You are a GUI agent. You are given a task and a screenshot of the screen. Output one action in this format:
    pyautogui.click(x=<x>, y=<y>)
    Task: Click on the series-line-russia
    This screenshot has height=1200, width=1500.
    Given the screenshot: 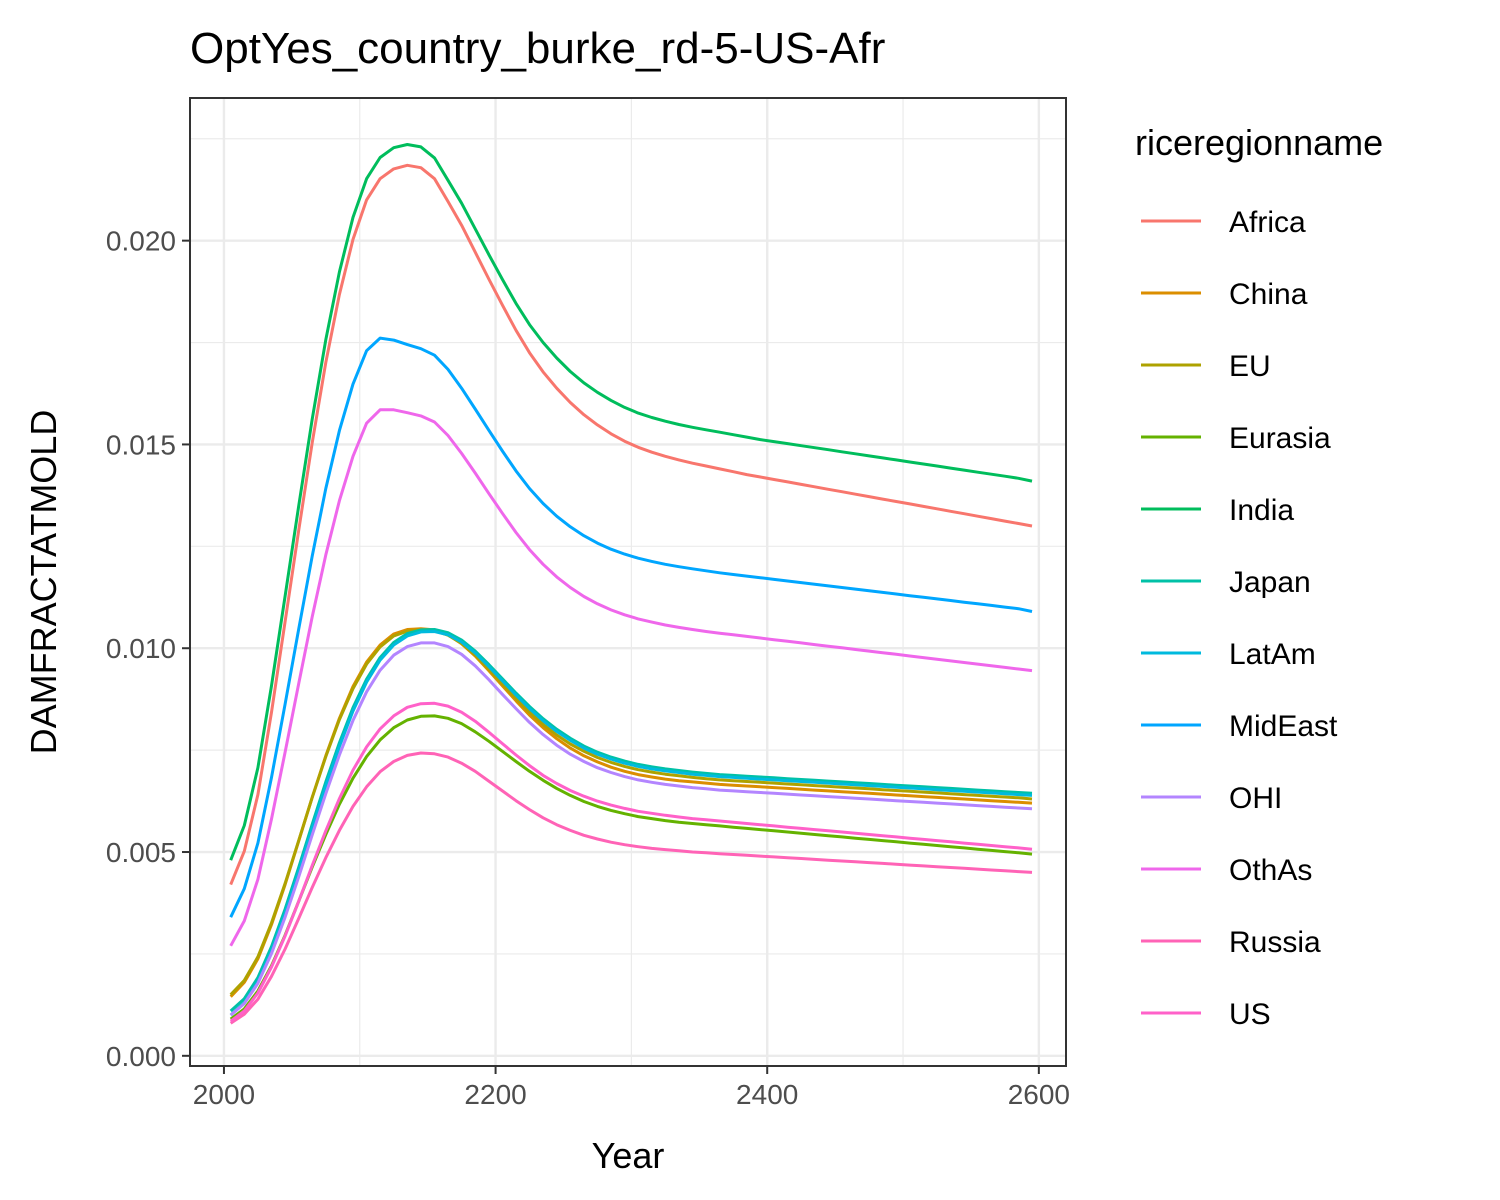 What is the action you would take?
    pyautogui.click(x=631, y=888)
    